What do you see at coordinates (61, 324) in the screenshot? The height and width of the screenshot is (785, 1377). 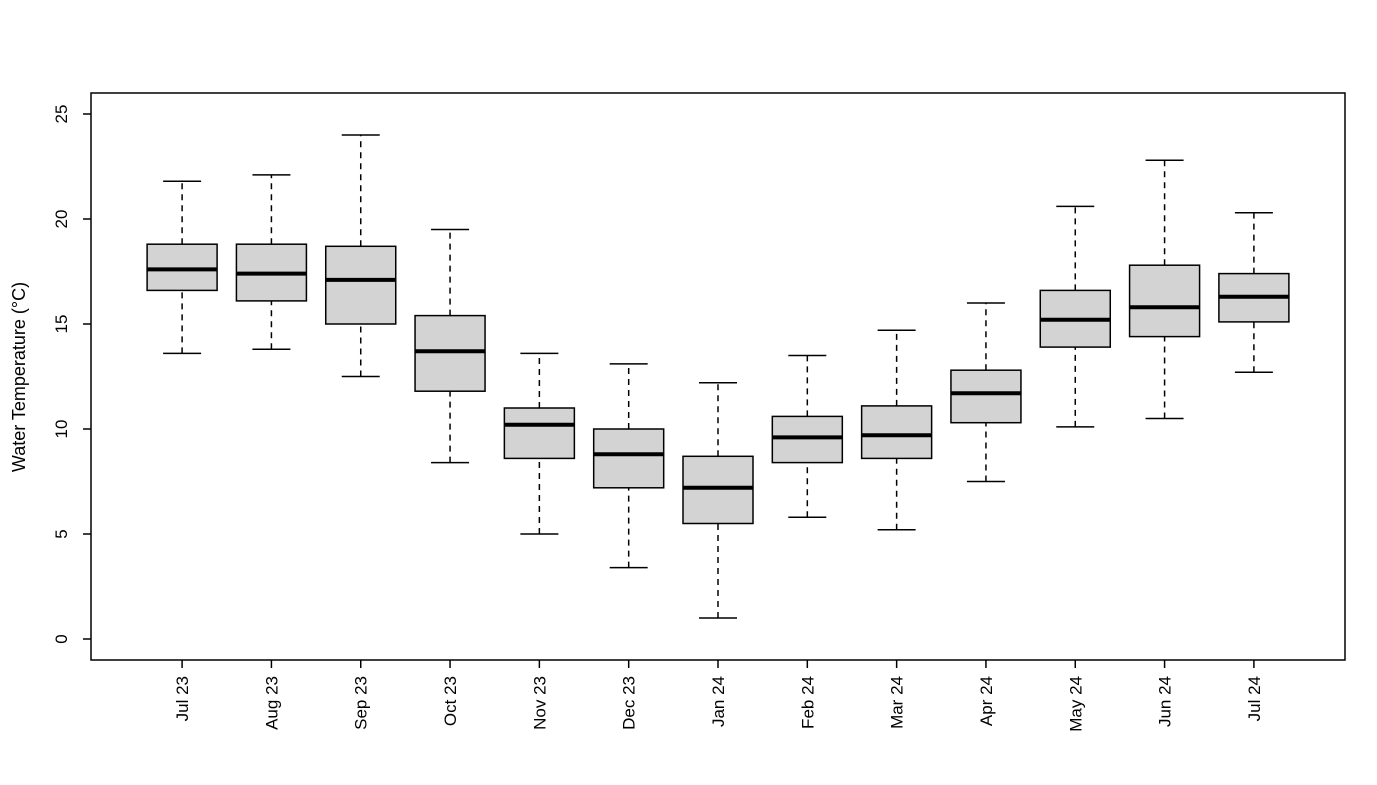 I see `y-tick-label: 15` at bounding box center [61, 324].